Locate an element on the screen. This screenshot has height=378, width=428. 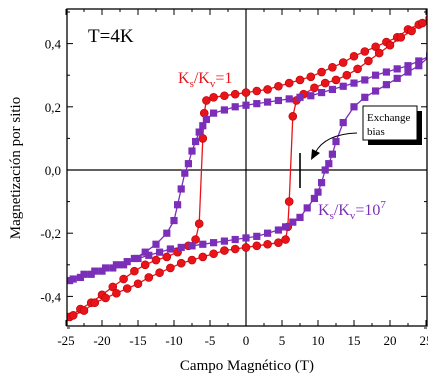
x-tick-labels: -25 -20 -15 -10 -5 0 5 10 15 20 25 is located at coordinates (242, 340).